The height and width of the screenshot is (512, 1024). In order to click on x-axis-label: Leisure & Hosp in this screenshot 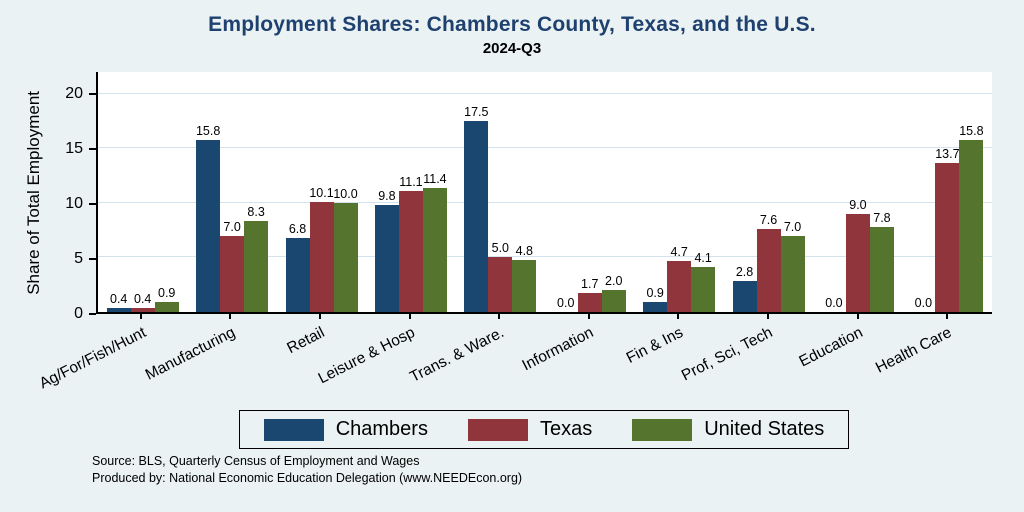, I will do `click(366, 356)`.